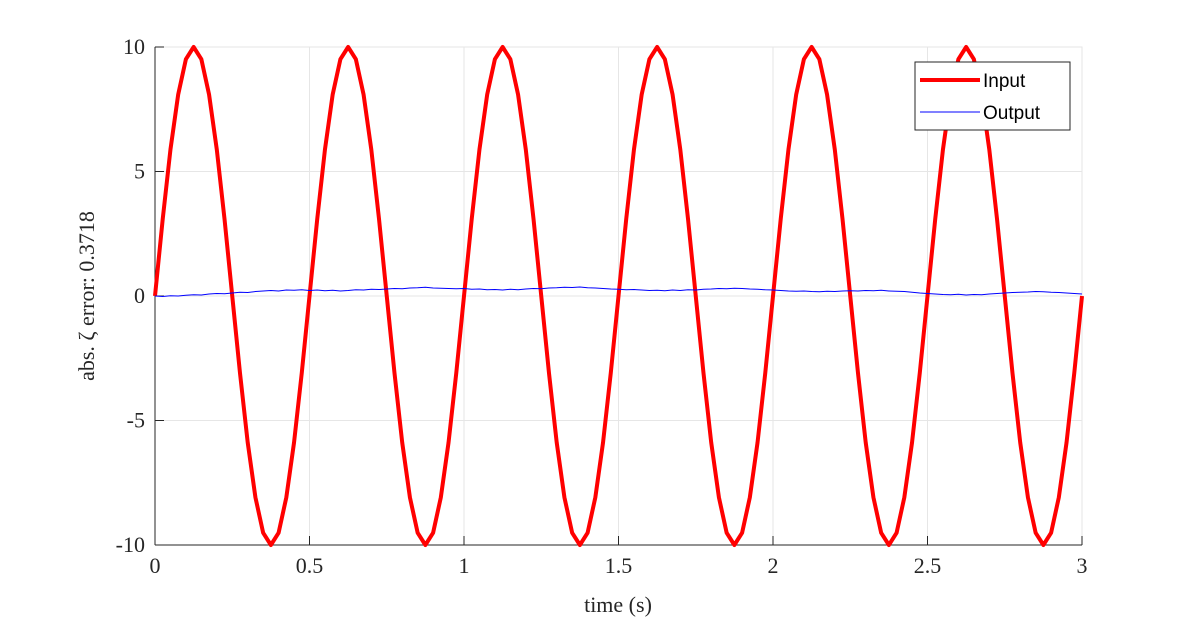 The height and width of the screenshot is (628, 1196). Describe the element at coordinates (139, 171) in the screenshot. I see `y-tick-label: 5` at that location.